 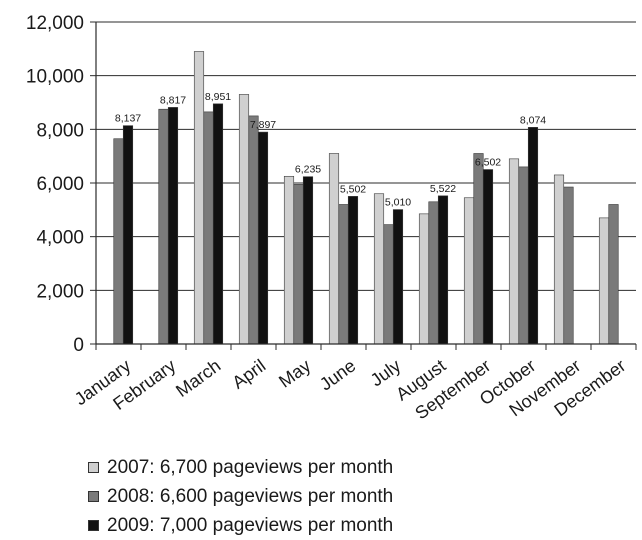 What do you see at coordinates (398, 203) in the screenshot?
I see `data-label-july: 5,010` at bounding box center [398, 203].